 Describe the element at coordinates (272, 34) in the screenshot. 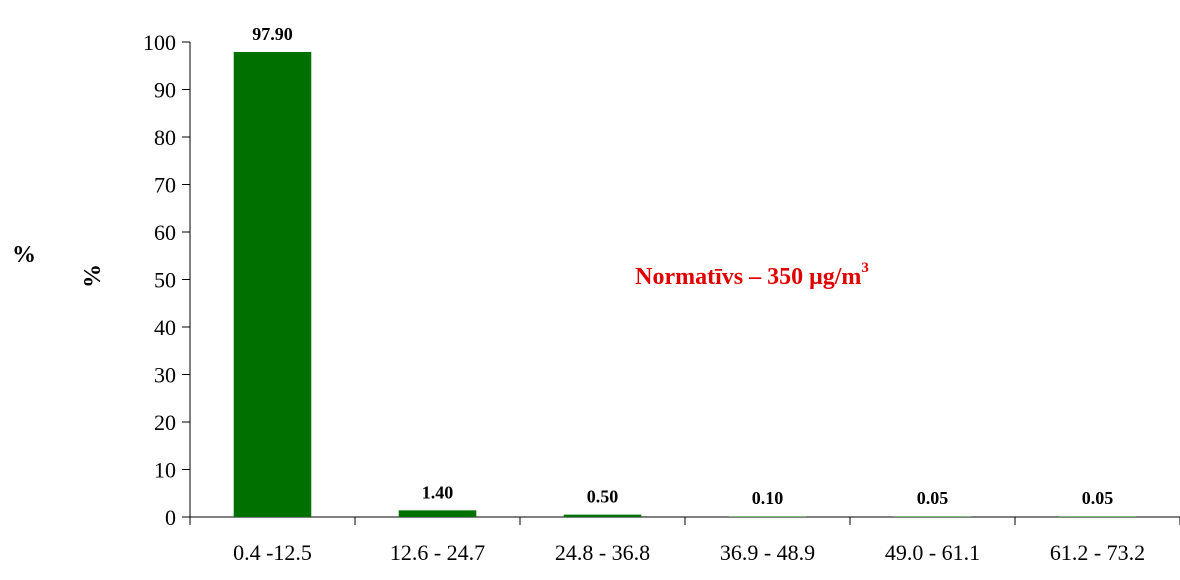

I see `data-label: 97.90` at that location.